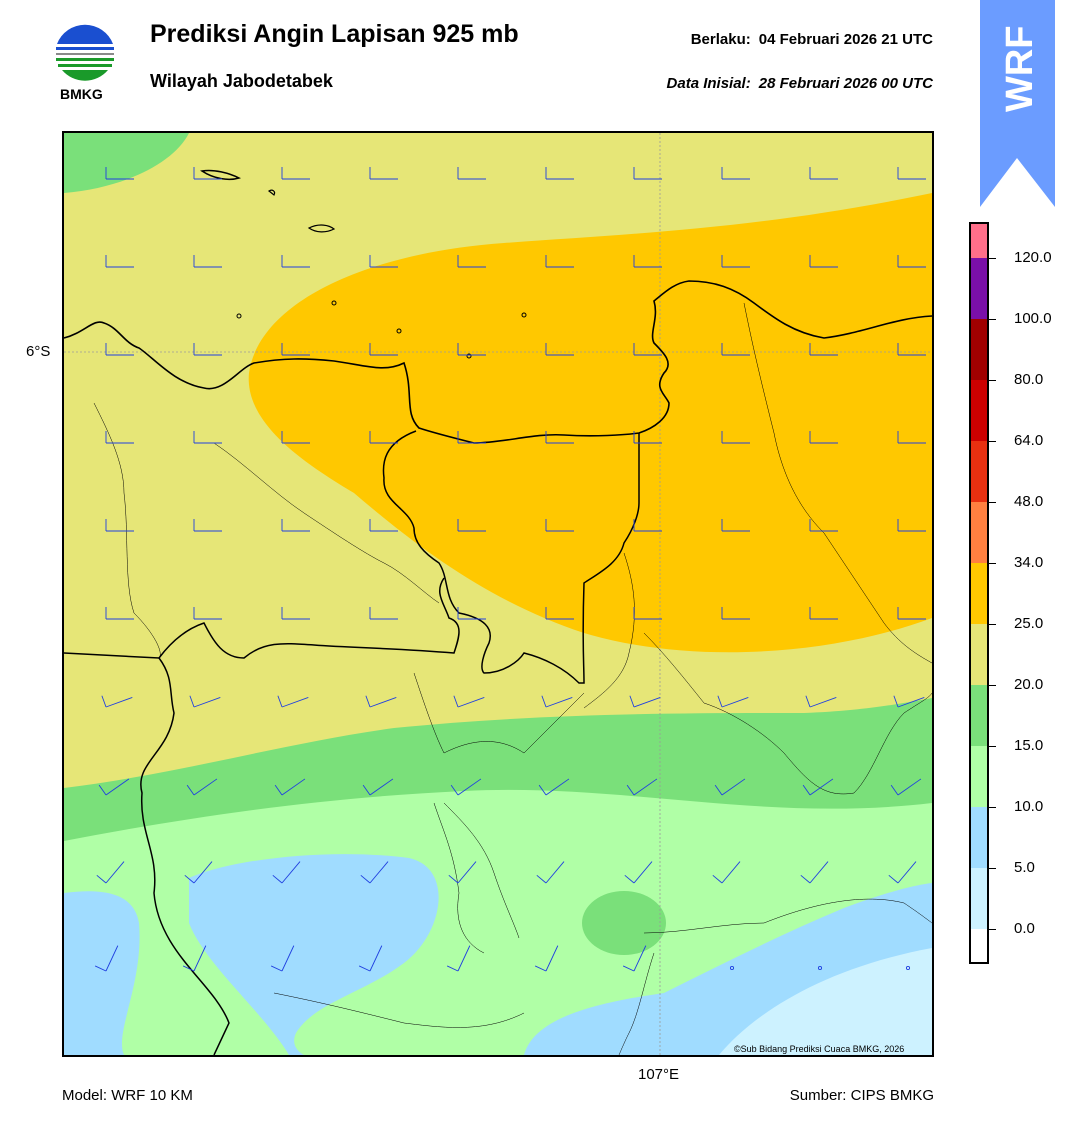 The width and height of the screenshot is (1081, 1128). I want to click on colorbar-label: 10.0, so click(1029, 806).